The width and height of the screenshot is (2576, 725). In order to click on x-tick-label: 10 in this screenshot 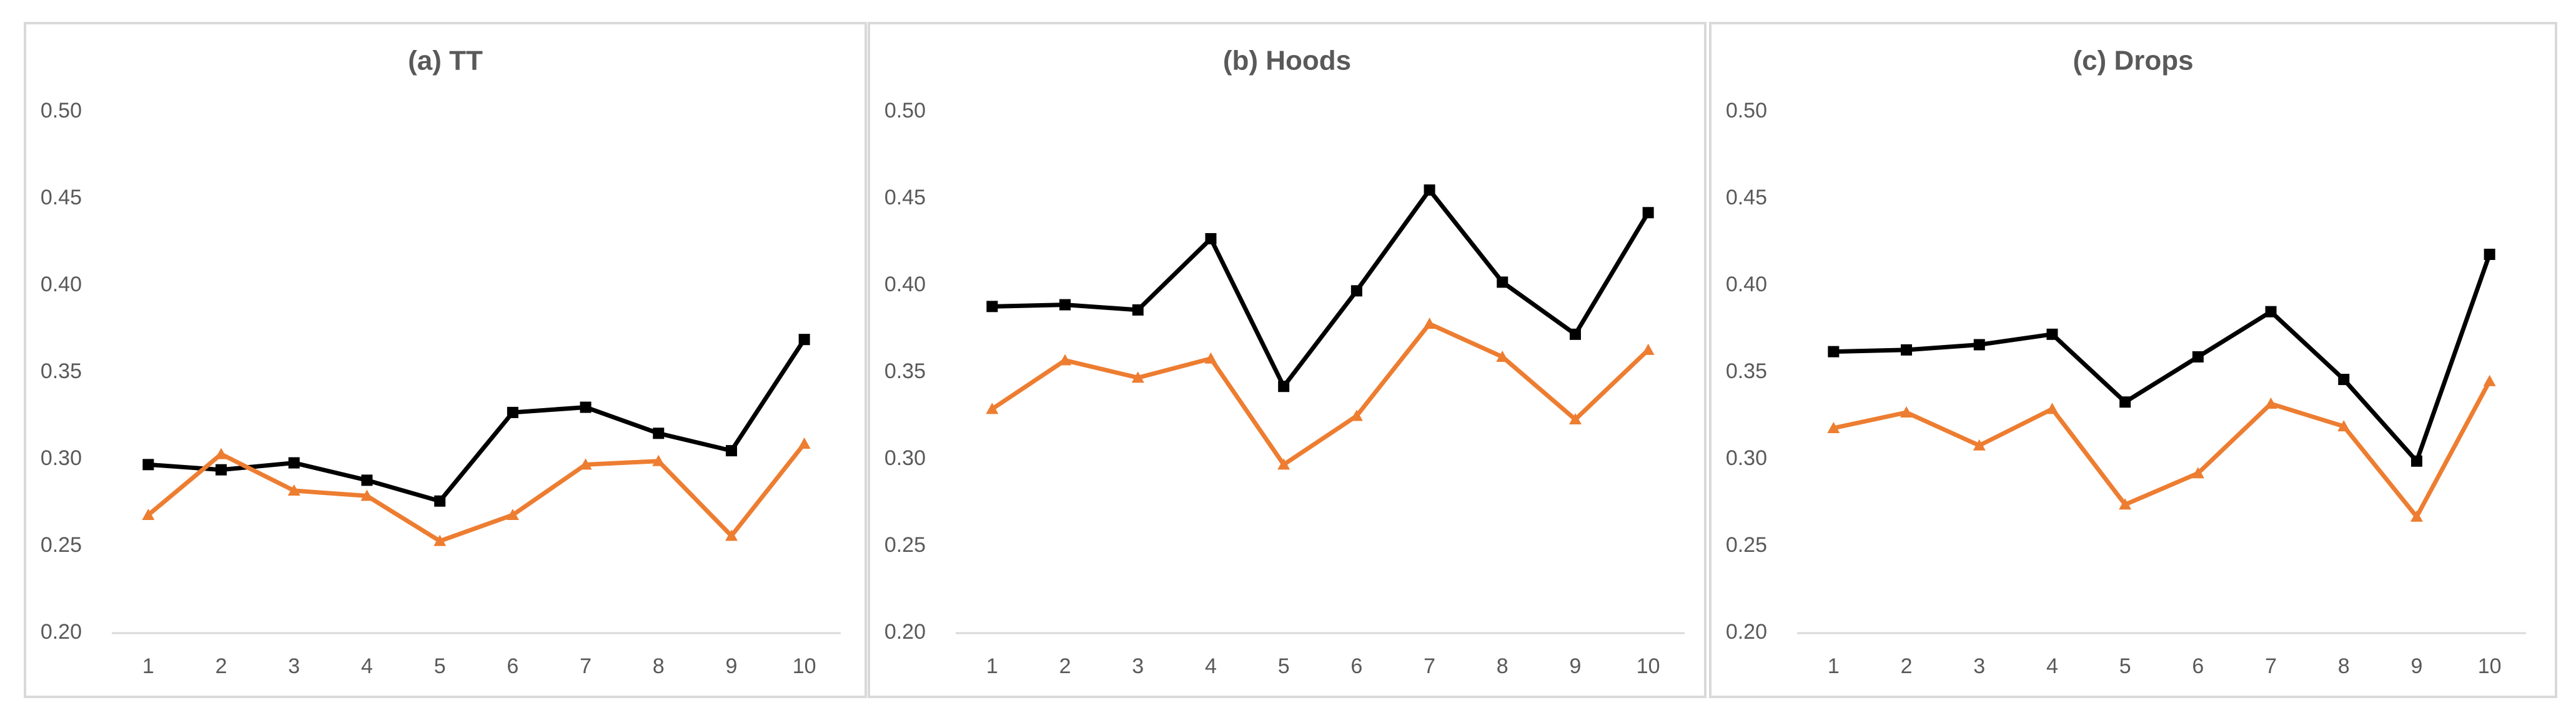, I will do `click(2490, 666)`.